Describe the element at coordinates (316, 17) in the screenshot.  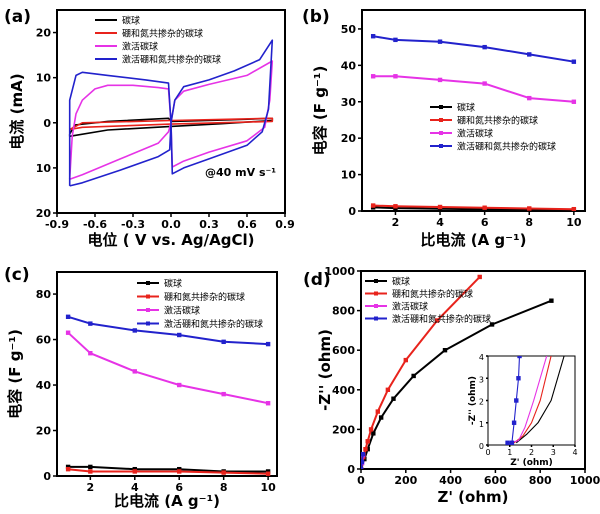
I see `panel-label: (b)` at that location.